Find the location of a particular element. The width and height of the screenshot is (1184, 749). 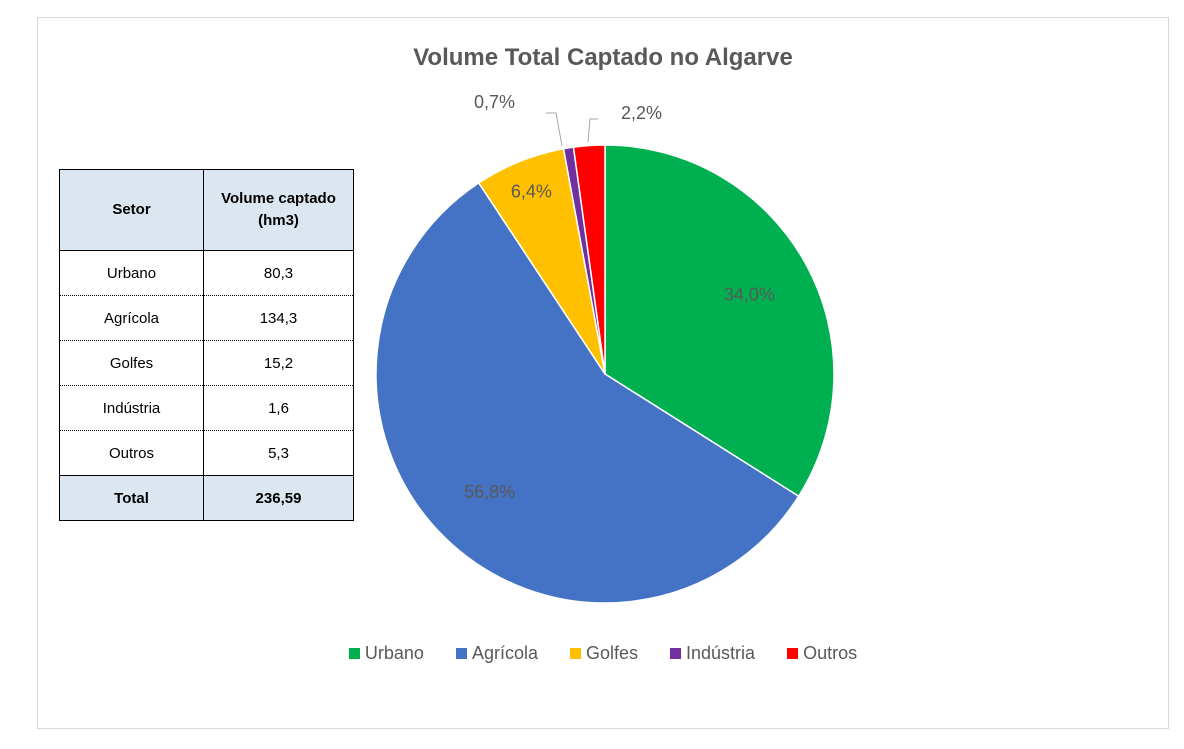

legend-item: Urbano is located at coordinates (386, 653).